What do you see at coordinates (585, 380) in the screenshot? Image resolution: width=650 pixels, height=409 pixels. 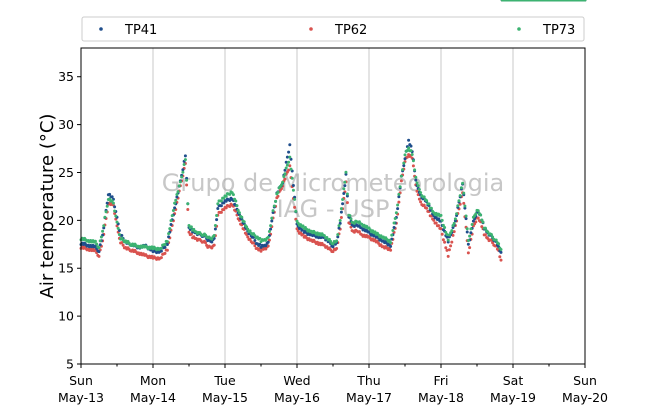 I see `x-tick-day-7: Sun` at bounding box center [585, 380].